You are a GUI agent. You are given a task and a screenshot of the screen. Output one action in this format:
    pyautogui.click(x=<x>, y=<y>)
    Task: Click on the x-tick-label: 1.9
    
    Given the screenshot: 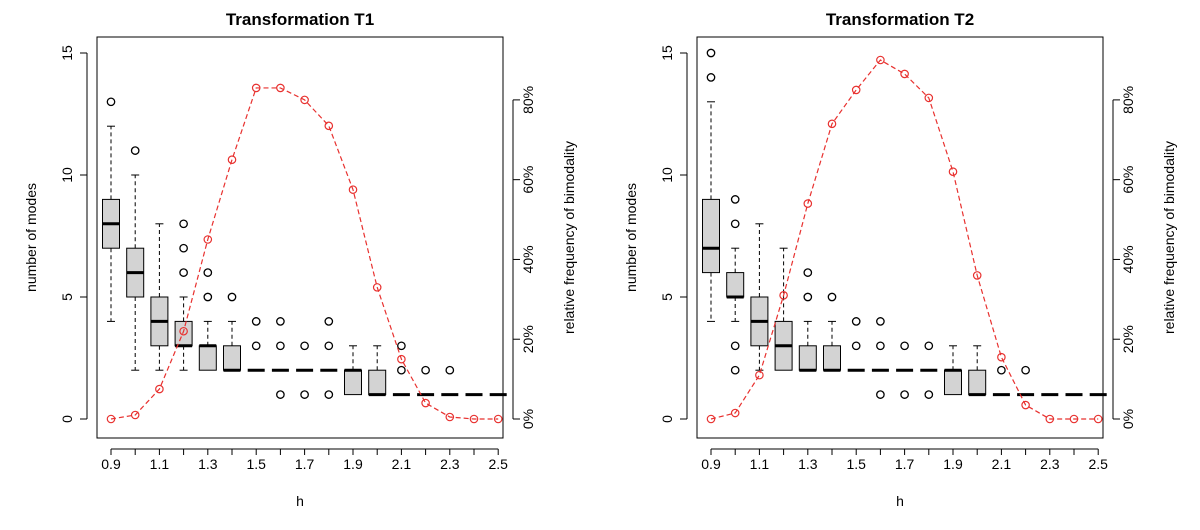 What is the action you would take?
    pyautogui.click(x=353, y=464)
    